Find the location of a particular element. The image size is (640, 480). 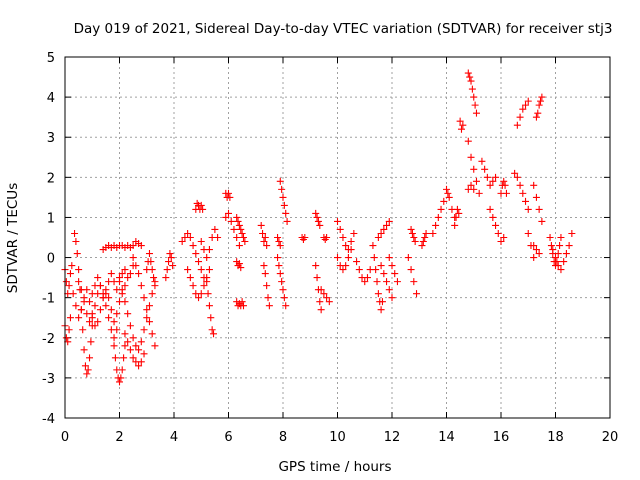

x-axis-label: GPS time / hours is located at coordinates (334, 467).